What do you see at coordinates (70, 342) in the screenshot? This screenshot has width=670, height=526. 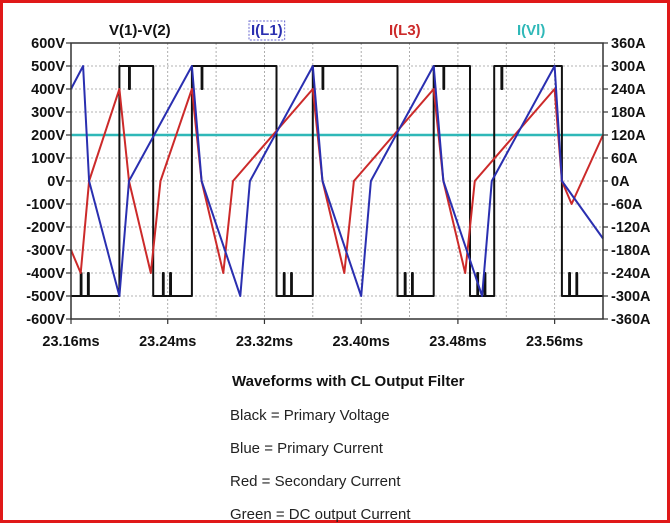 I see `x-tick-label: 23.16ms` at bounding box center [70, 342].